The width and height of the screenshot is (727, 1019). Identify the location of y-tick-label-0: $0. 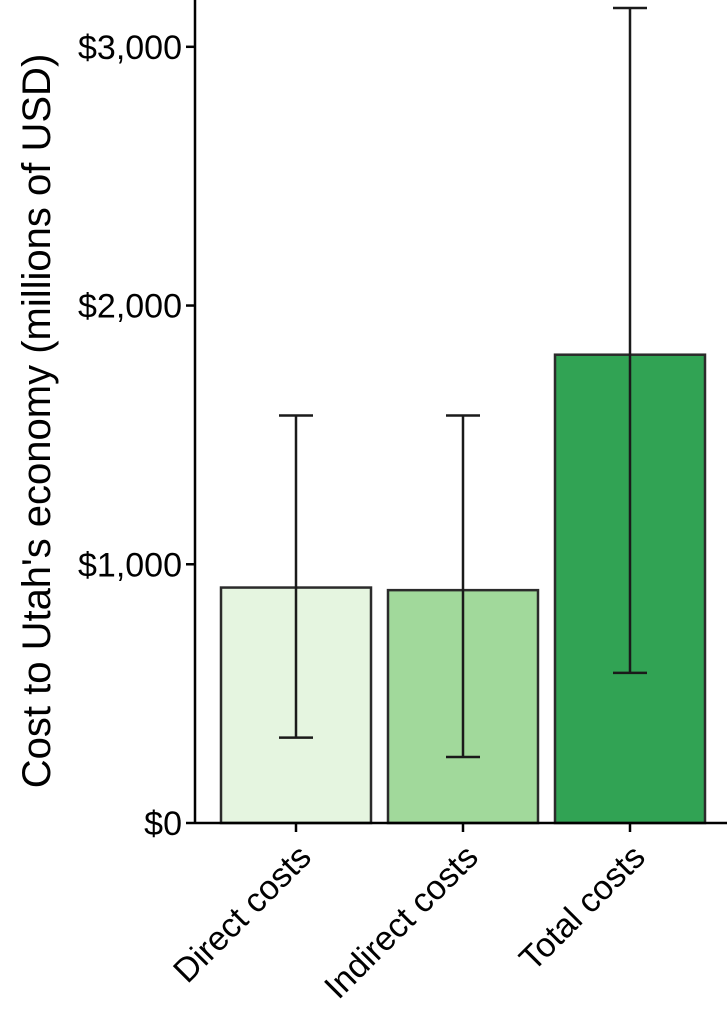
(163, 824).